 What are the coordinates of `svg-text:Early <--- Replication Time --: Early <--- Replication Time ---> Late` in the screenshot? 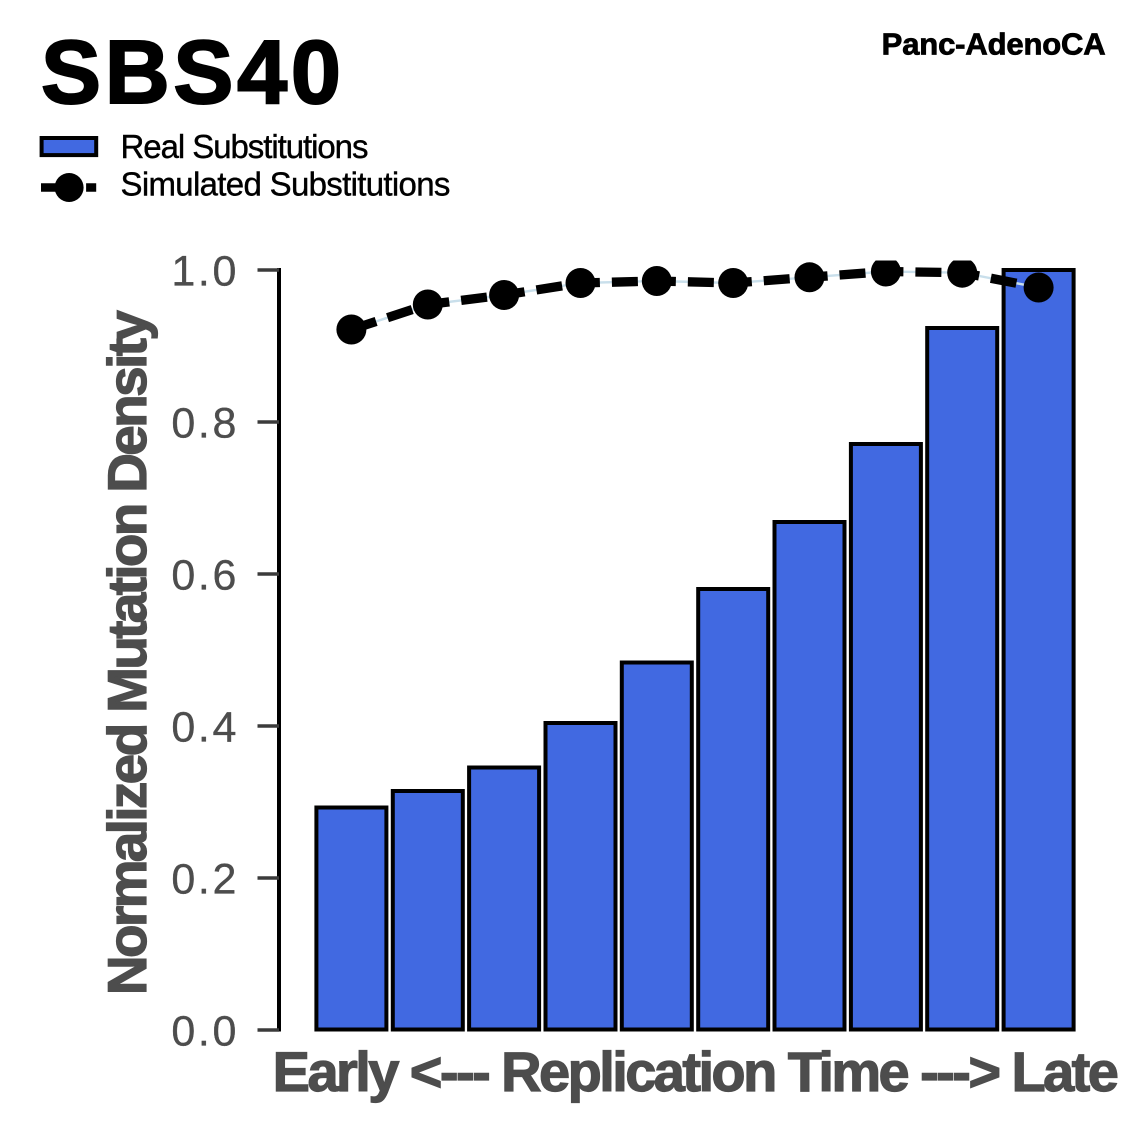 It's located at (695, 1071).